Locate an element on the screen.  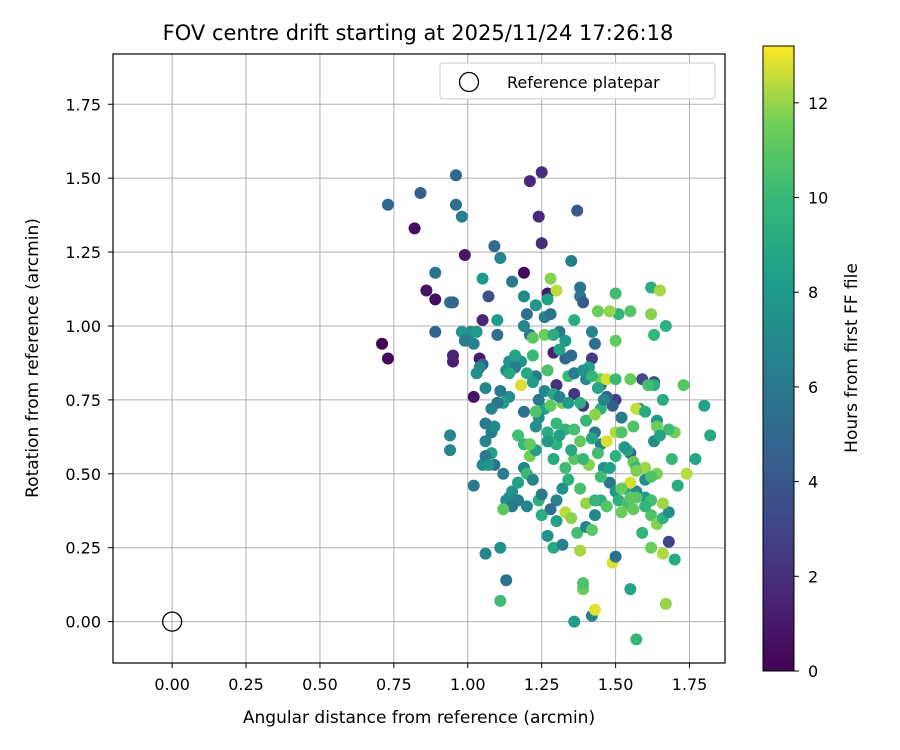
x-tick-label: 1.00 is located at coordinates (468, 684).